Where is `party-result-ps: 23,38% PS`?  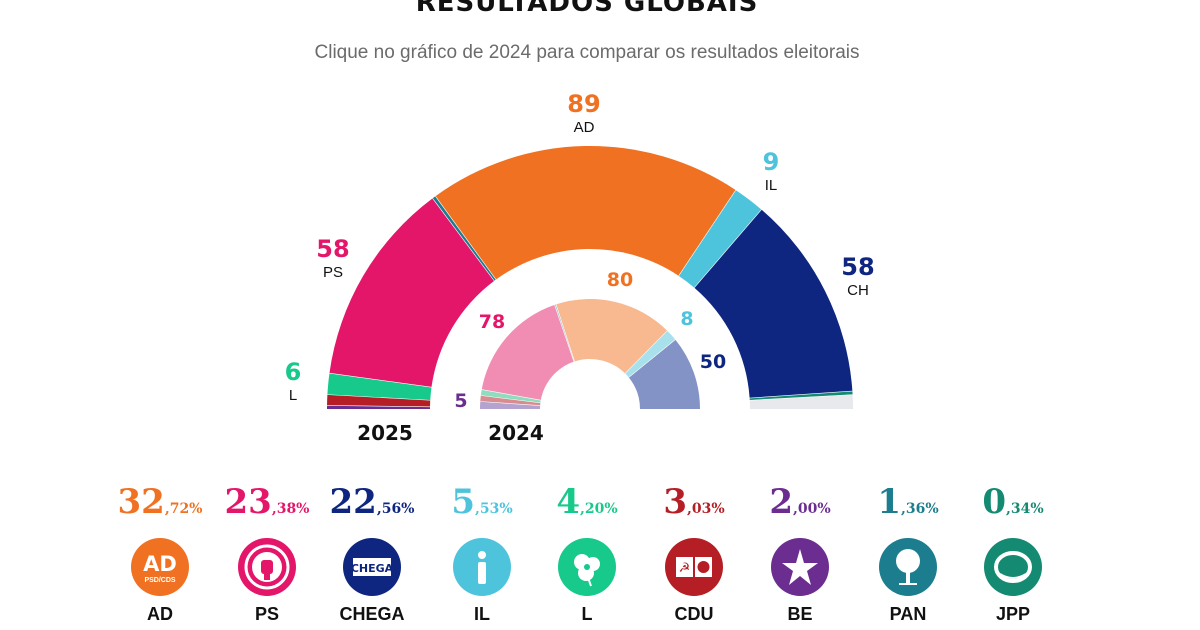
party-result-ps: 23,38% PS is located at coordinates (267, 553).